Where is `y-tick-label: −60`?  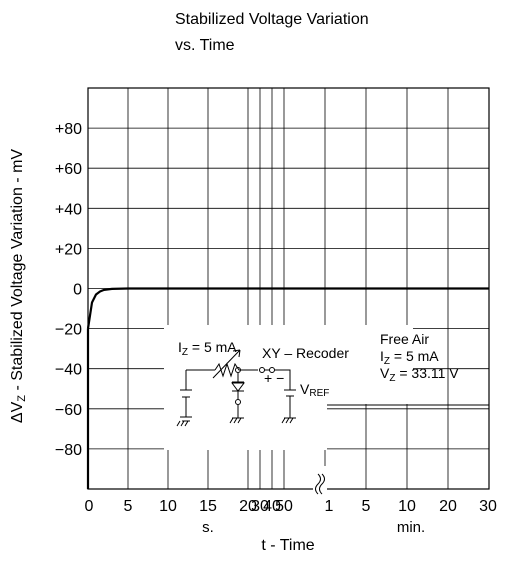 y-tick-label: −60 is located at coordinates (68, 410).